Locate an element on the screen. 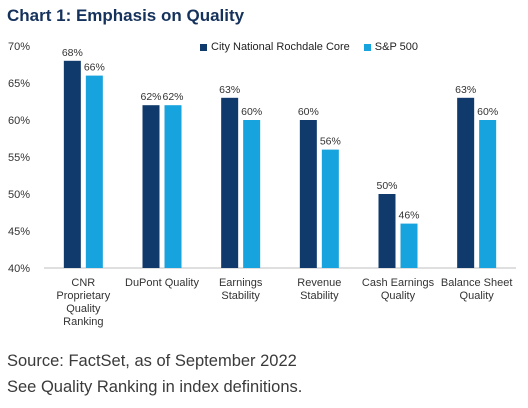 The image size is (528, 408). data-label: 56% is located at coordinates (330, 142).